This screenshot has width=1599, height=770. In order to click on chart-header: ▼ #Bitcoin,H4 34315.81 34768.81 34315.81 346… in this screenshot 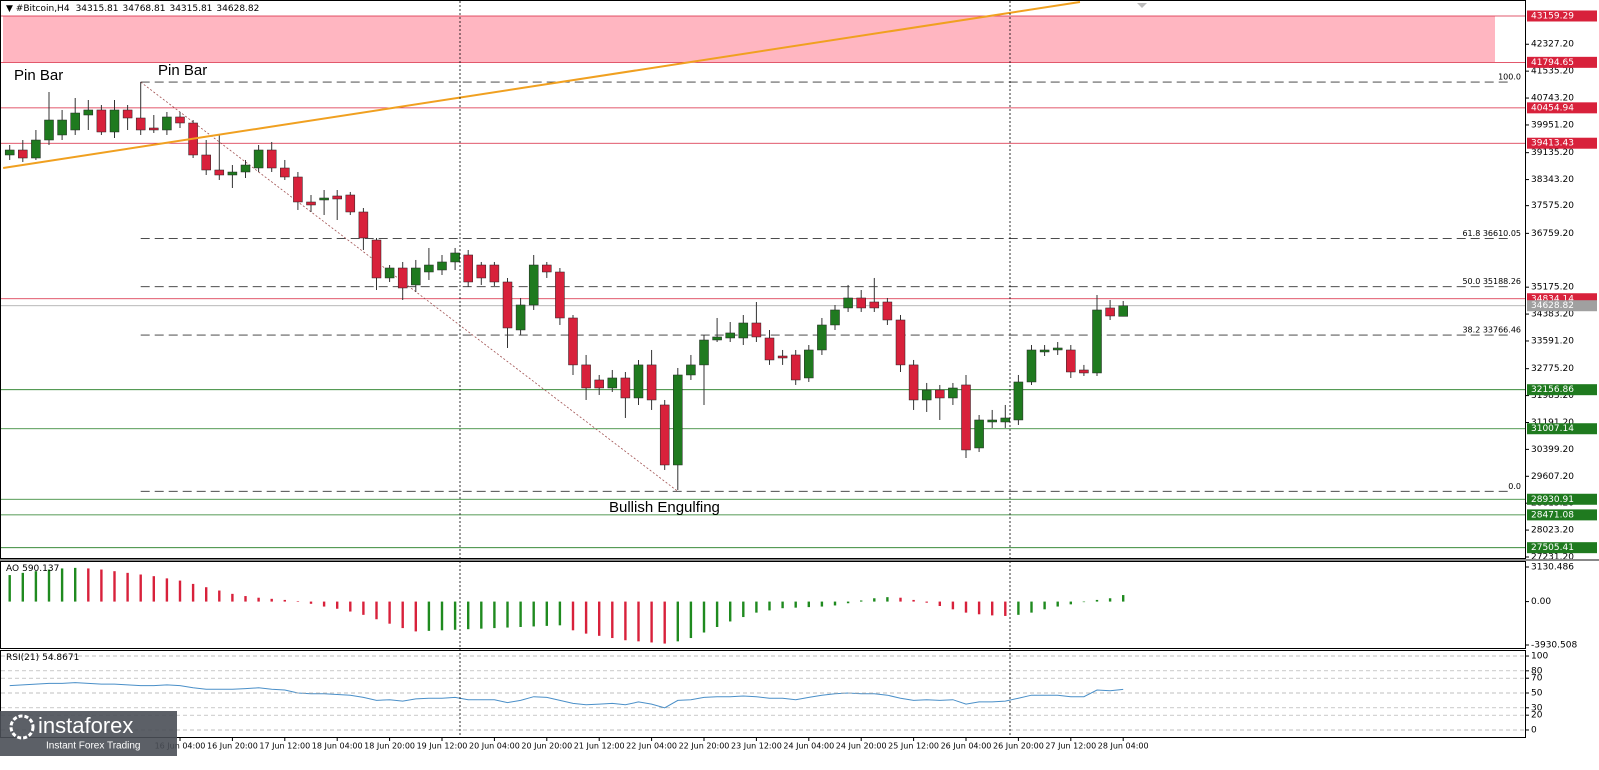, I will do `click(132, 9)`.